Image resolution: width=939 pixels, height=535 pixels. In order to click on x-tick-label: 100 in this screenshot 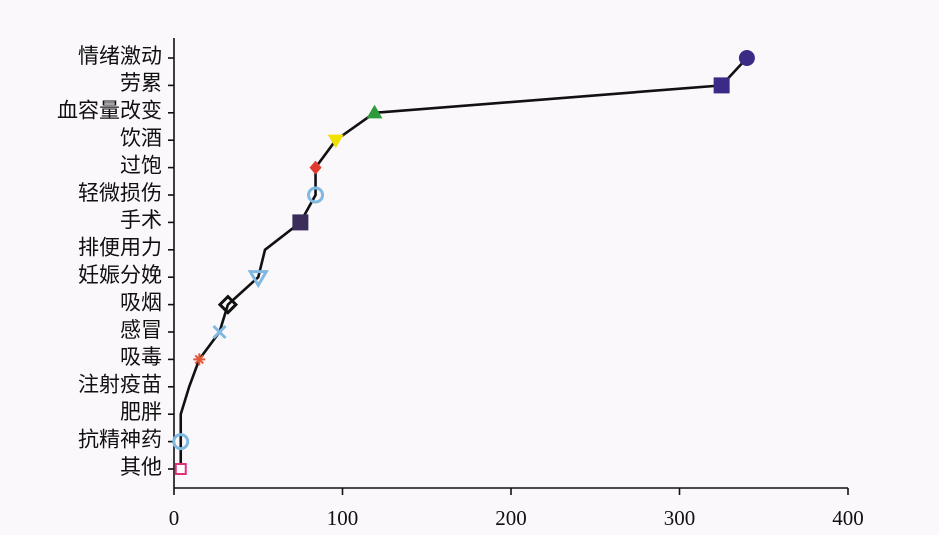, I will do `click(343, 518)`.